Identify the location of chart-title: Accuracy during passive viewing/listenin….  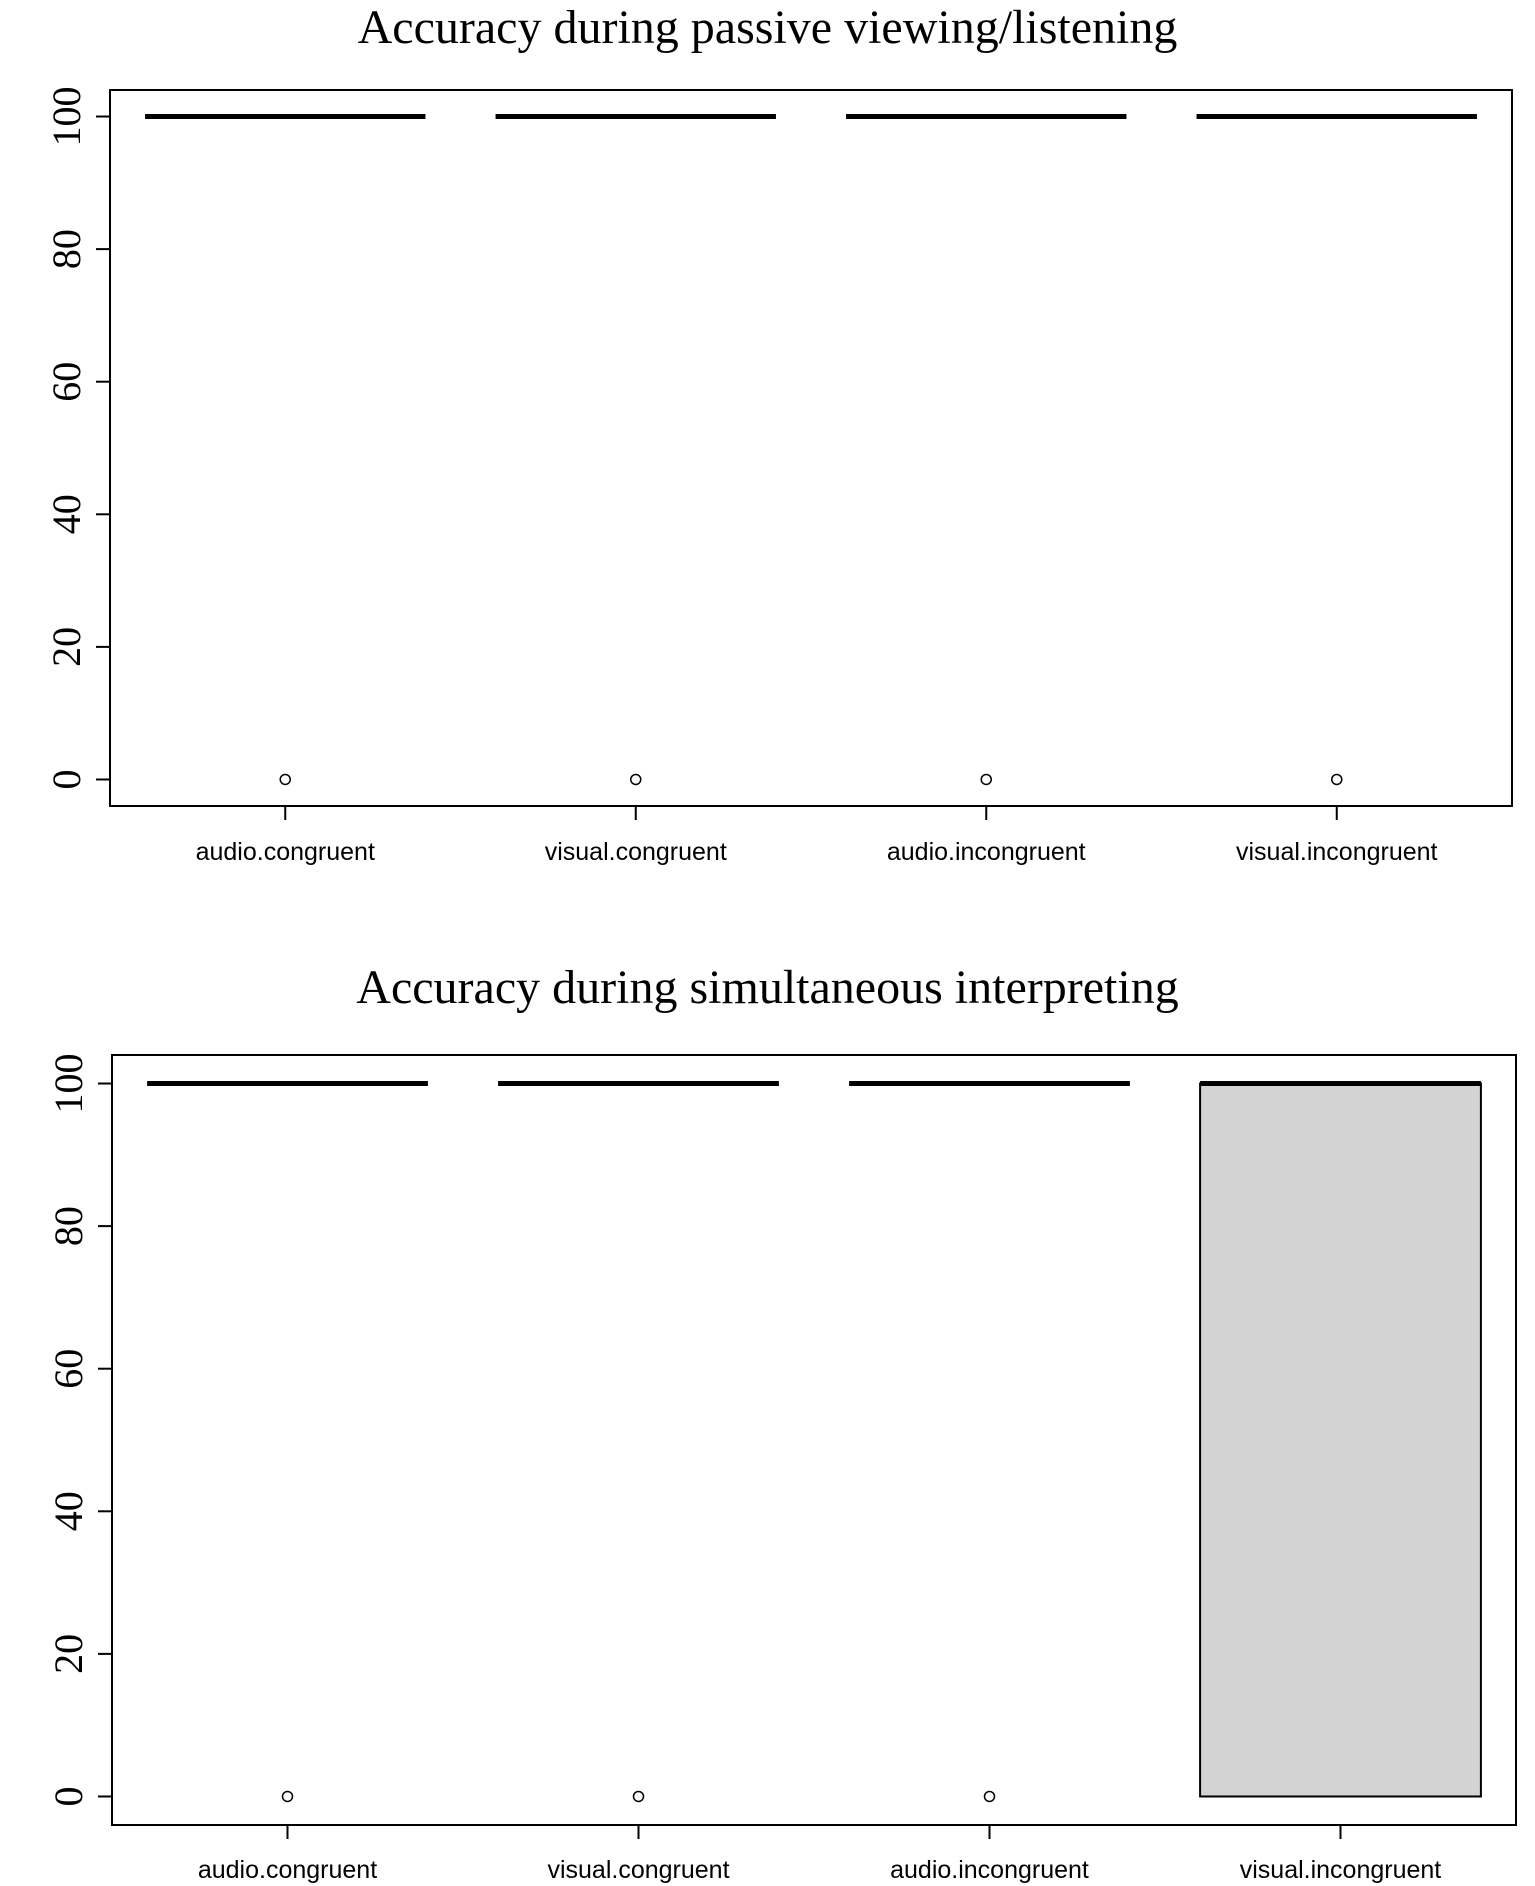
(767, 27).